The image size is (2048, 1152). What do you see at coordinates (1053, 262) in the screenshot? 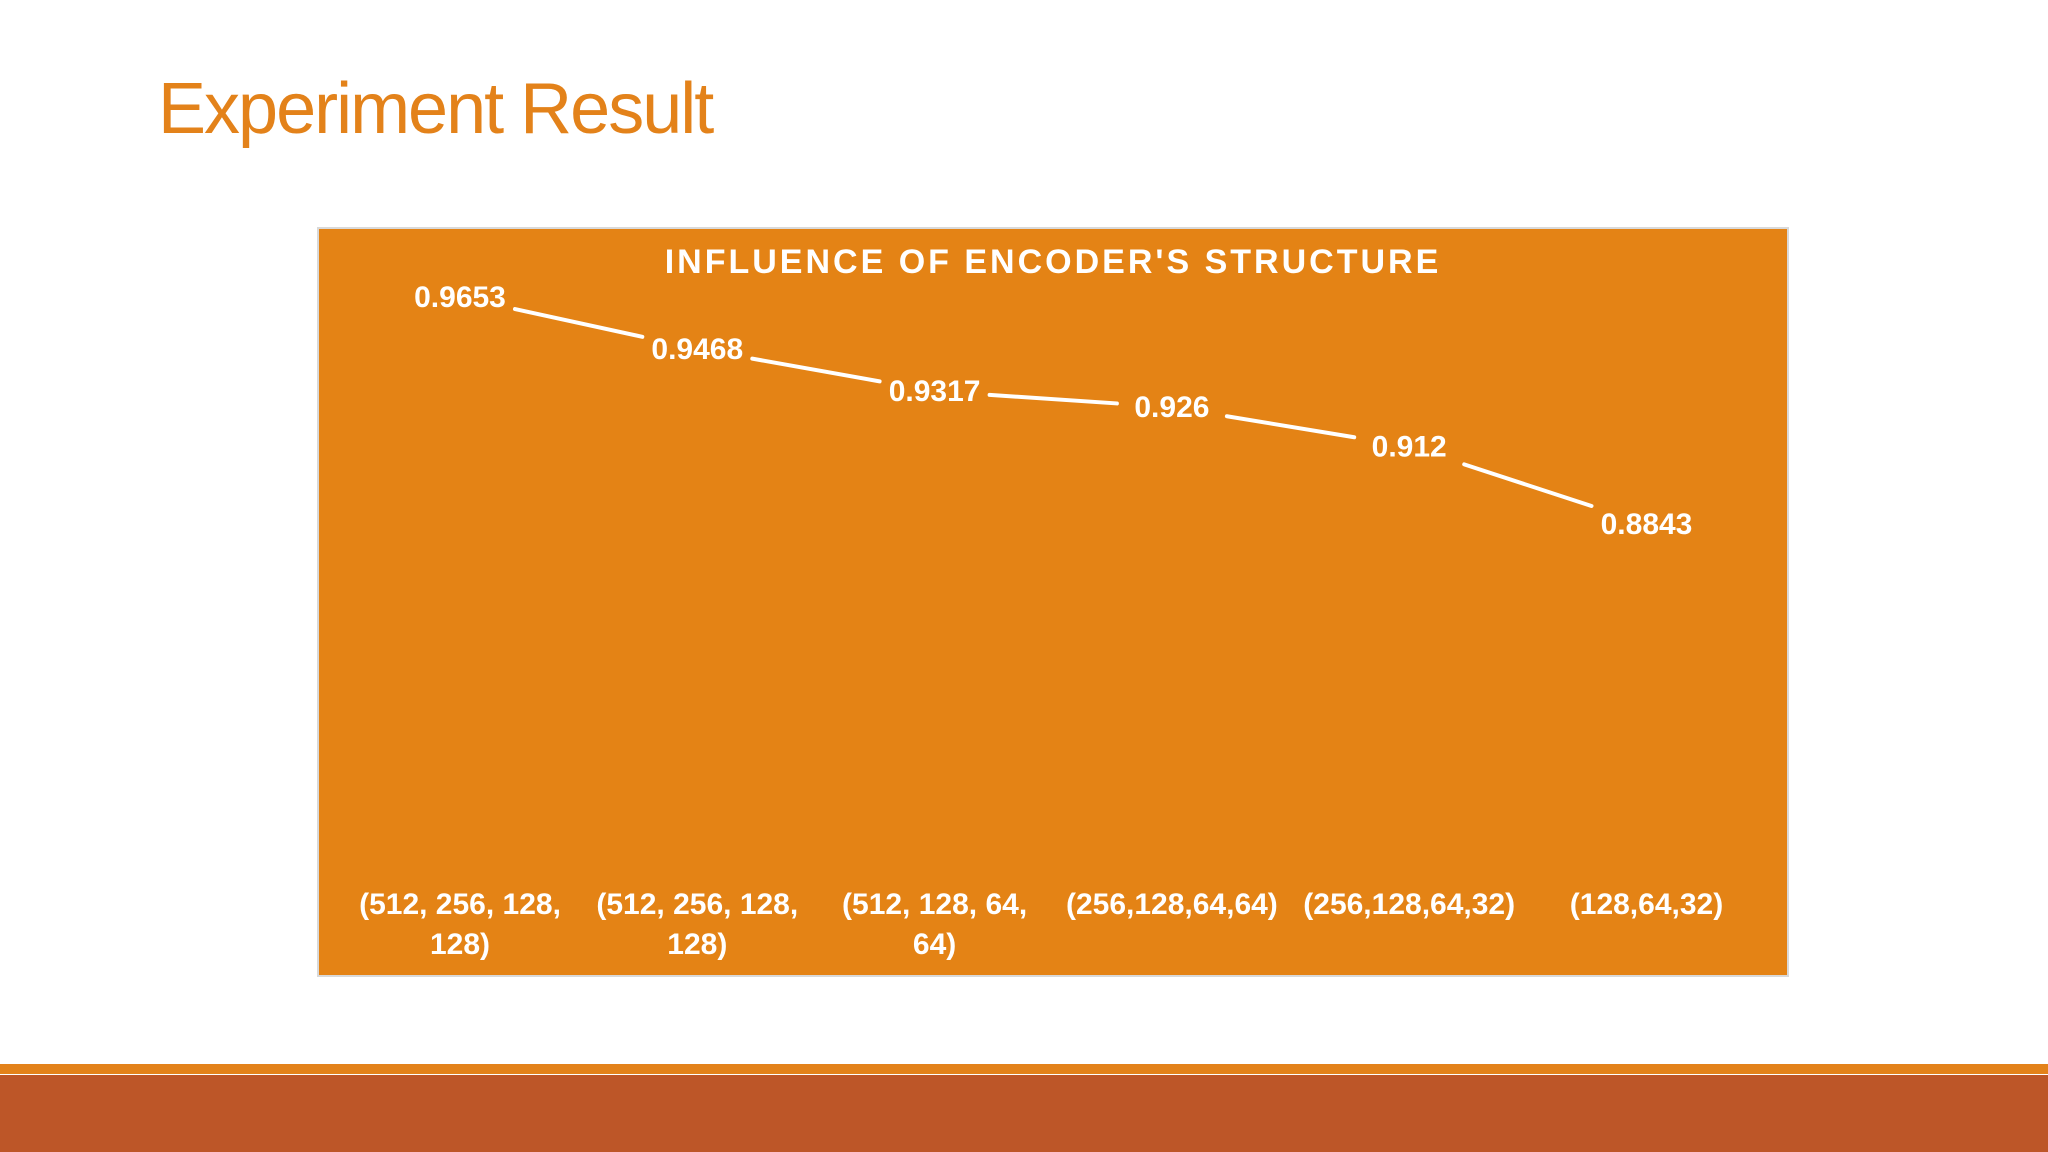
I see `chart-title: INFLUENCE OF ENCODER'S STRUCTURE` at bounding box center [1053, 262].